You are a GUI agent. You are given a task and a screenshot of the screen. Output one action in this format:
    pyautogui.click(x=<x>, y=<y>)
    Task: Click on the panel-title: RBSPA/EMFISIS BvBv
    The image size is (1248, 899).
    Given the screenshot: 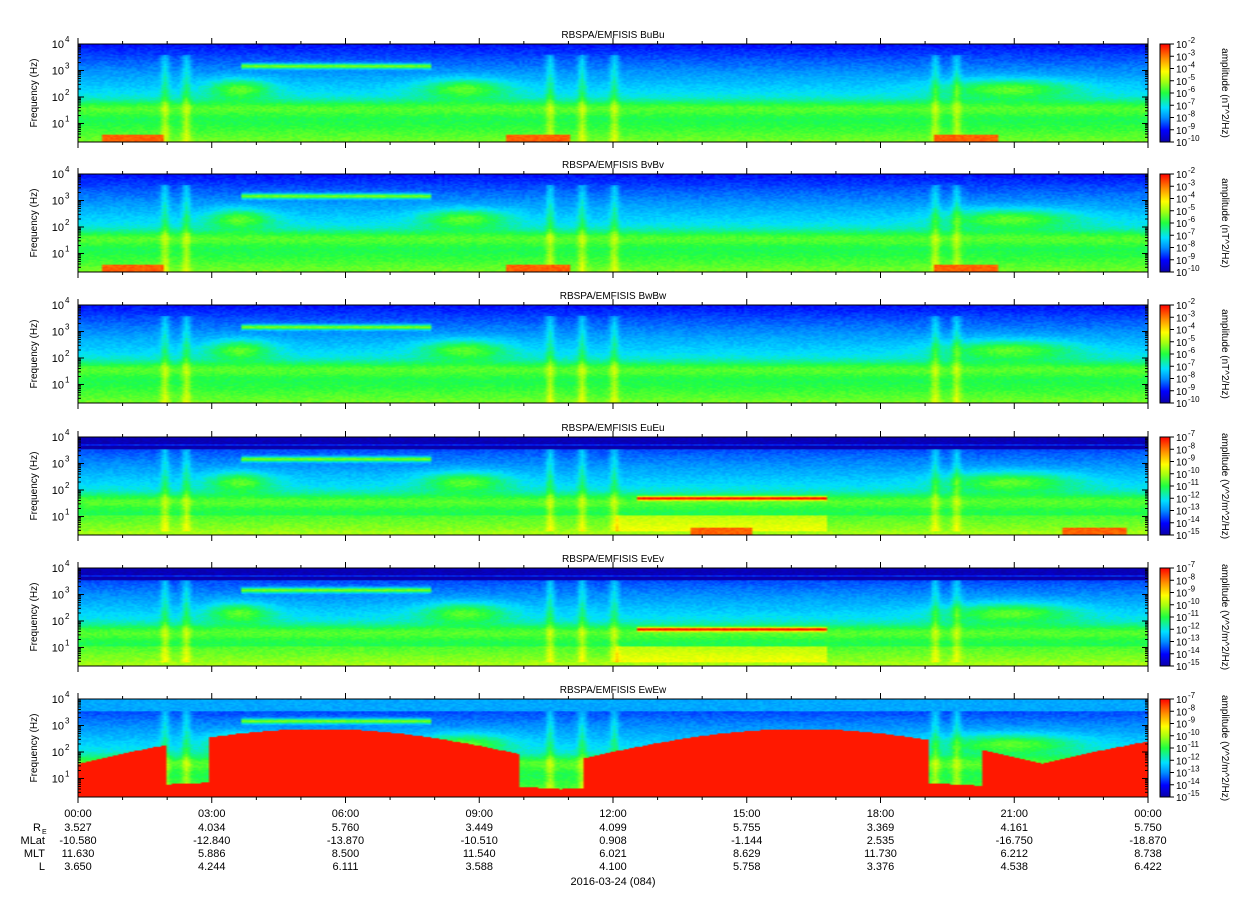 What is the action you would take?
    pyautogui.click(x=613, y=165)
    